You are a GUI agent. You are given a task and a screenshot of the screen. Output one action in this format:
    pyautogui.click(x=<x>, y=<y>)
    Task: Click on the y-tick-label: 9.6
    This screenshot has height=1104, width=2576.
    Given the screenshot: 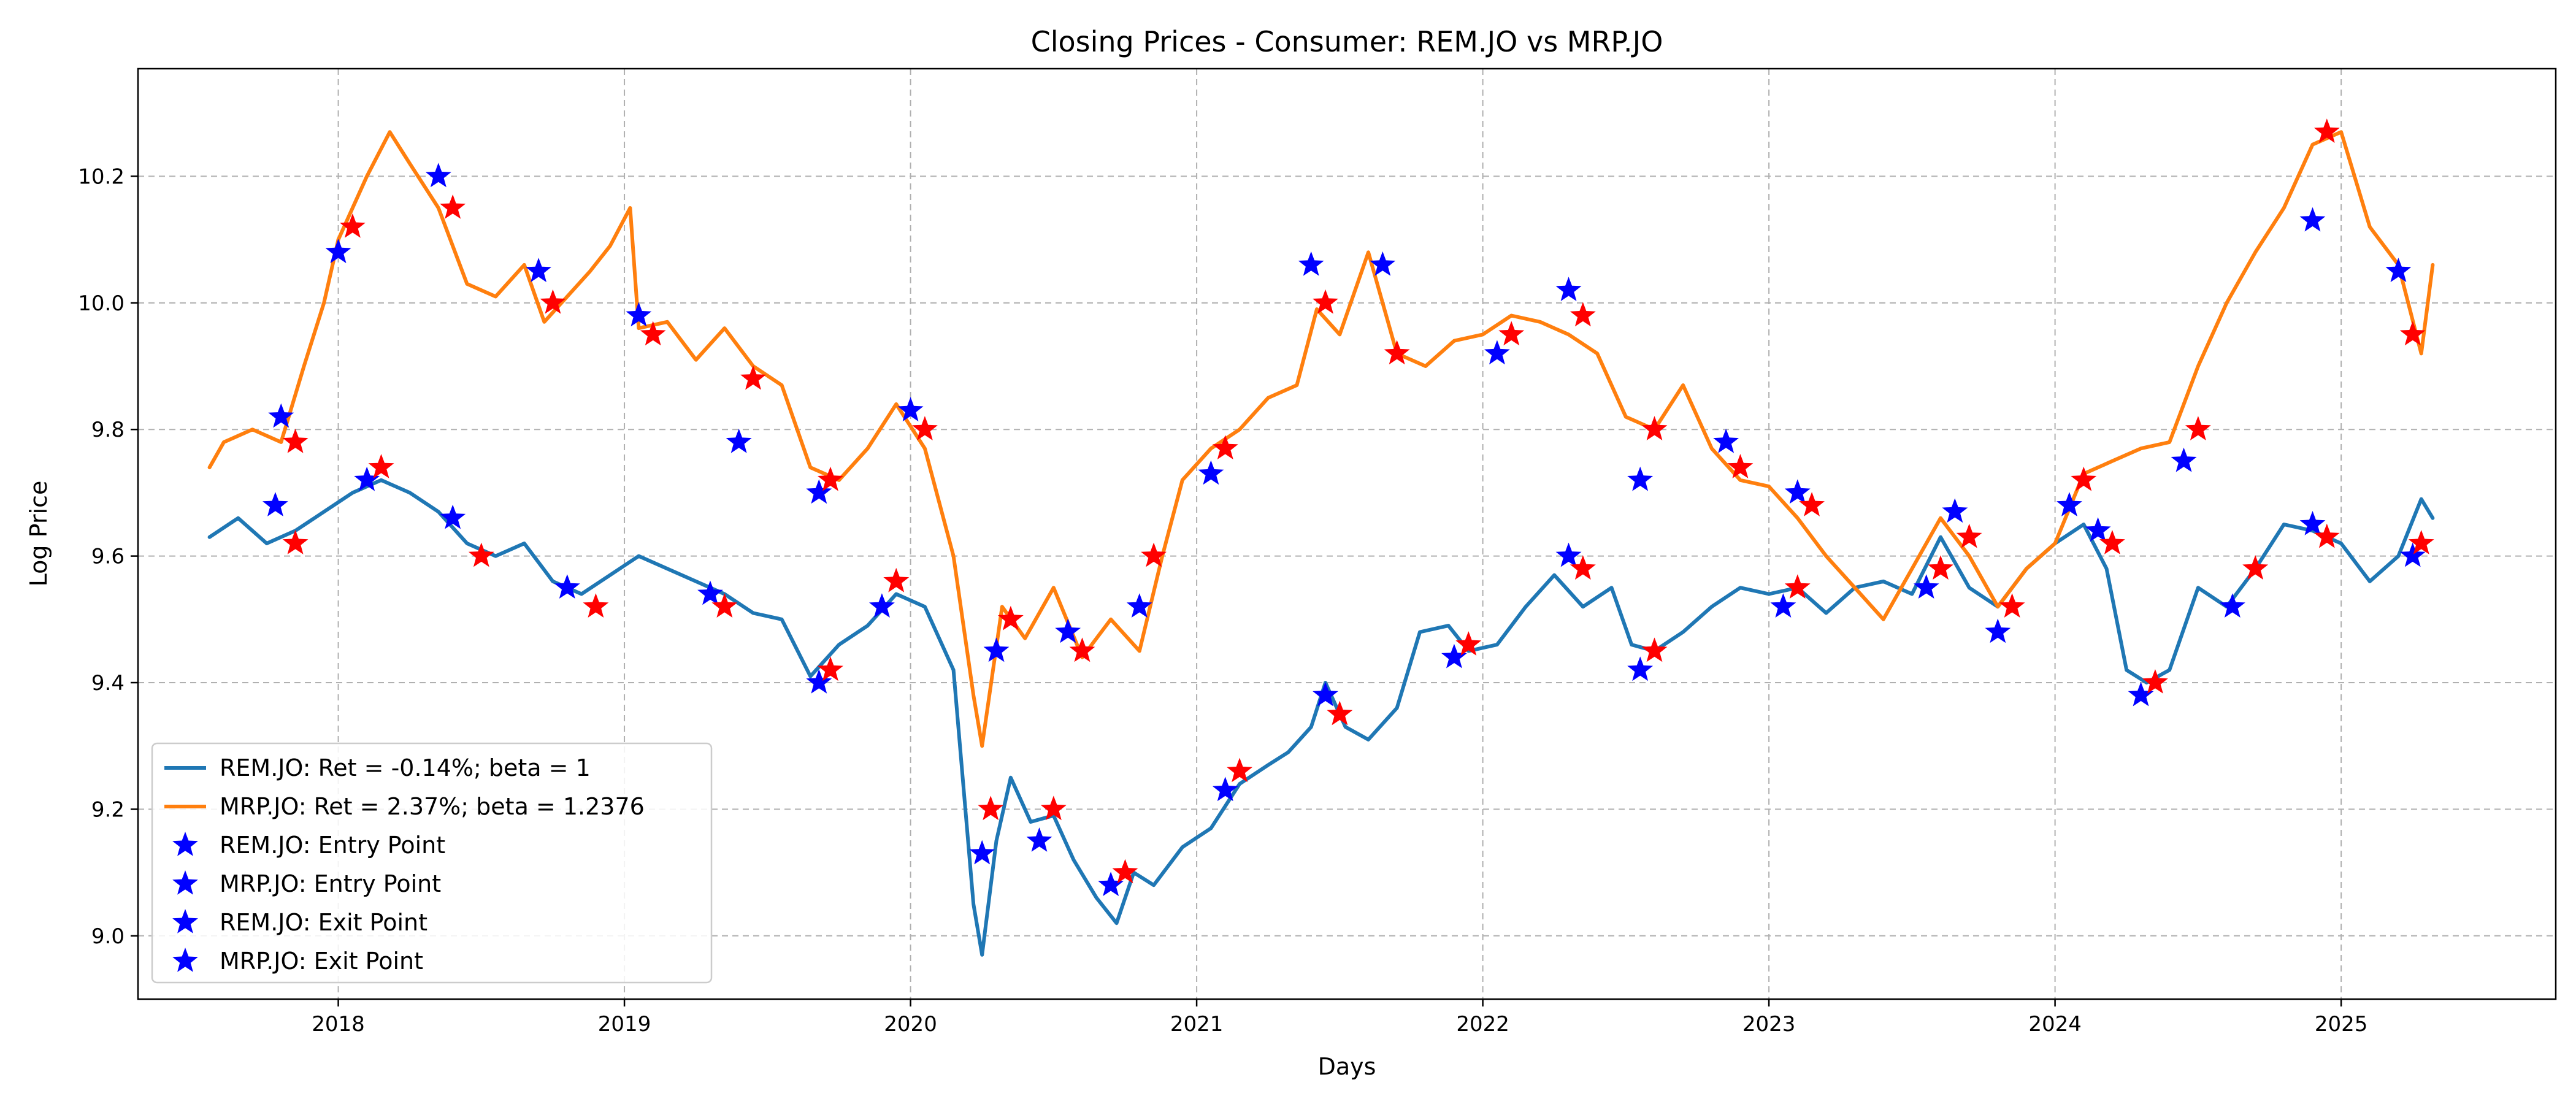 What is the action you would take?
    pyautogui.click(x=108, y=557)
    